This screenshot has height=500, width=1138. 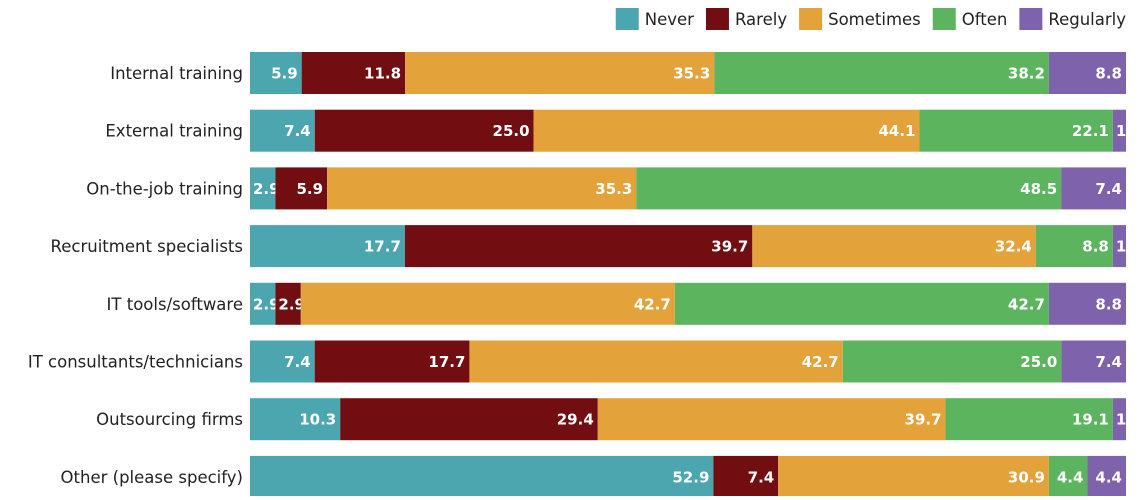 What do you see at coordinates (169, 419) in the screenshot?
I see `category-label-outsourcing-firms: Outsourcing firms` at bounding box center [169, 419].